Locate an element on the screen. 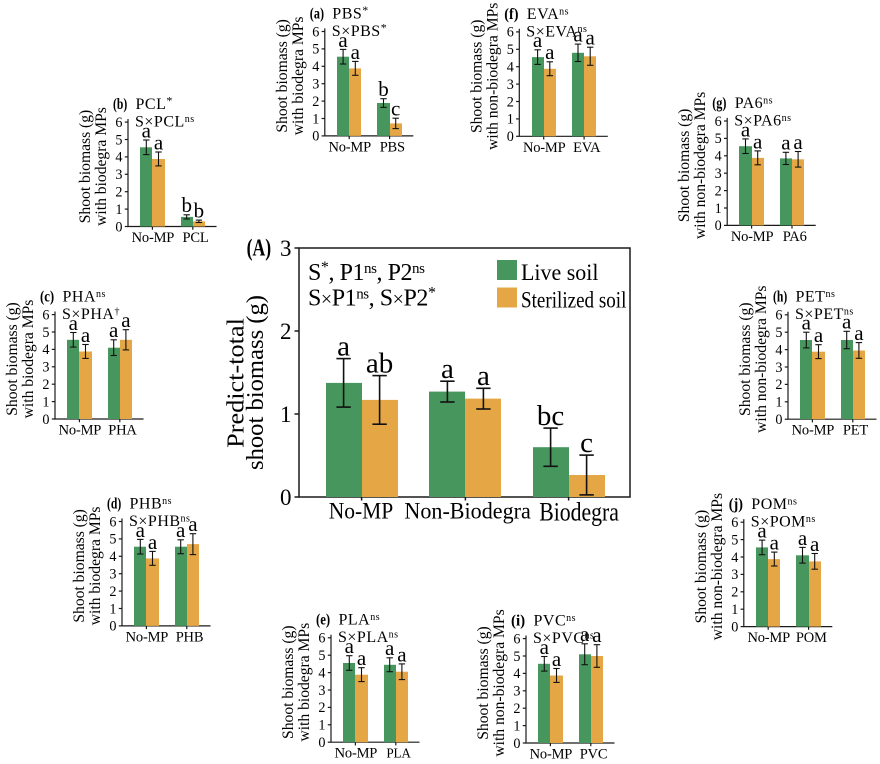 The image size is (880, 764). svg-text: S×PCLns is located at coordinates (165, 122).